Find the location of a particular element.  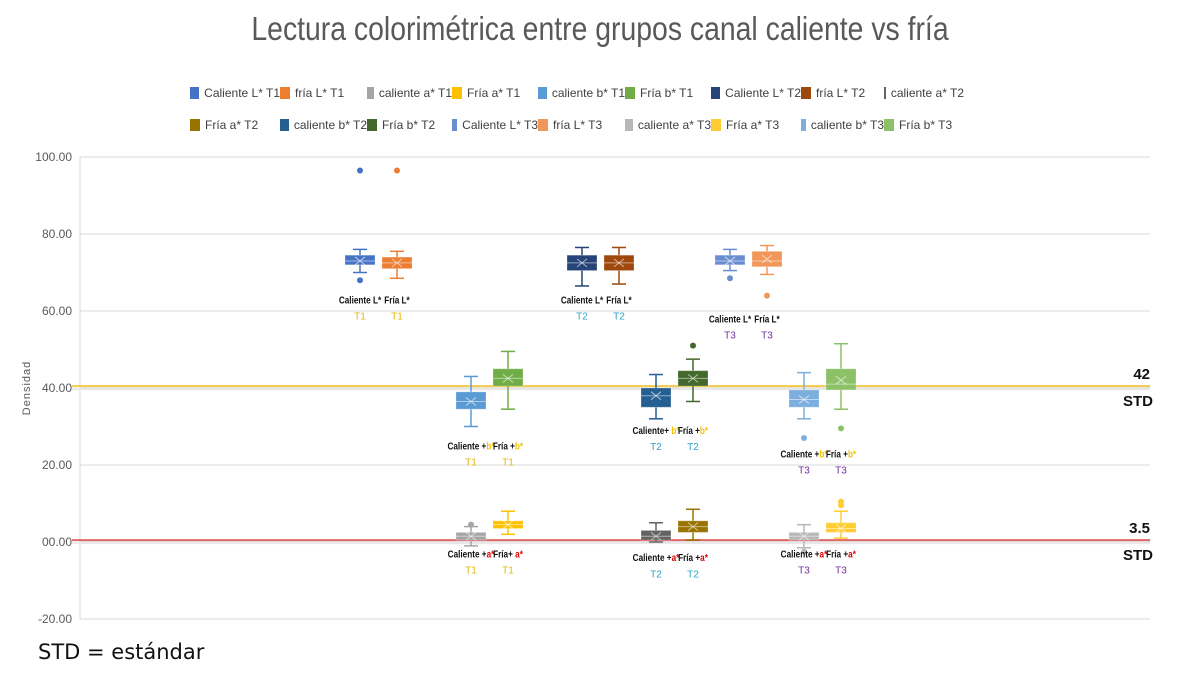

box-caliente-a-t2 is located at coordinates (656, 532).